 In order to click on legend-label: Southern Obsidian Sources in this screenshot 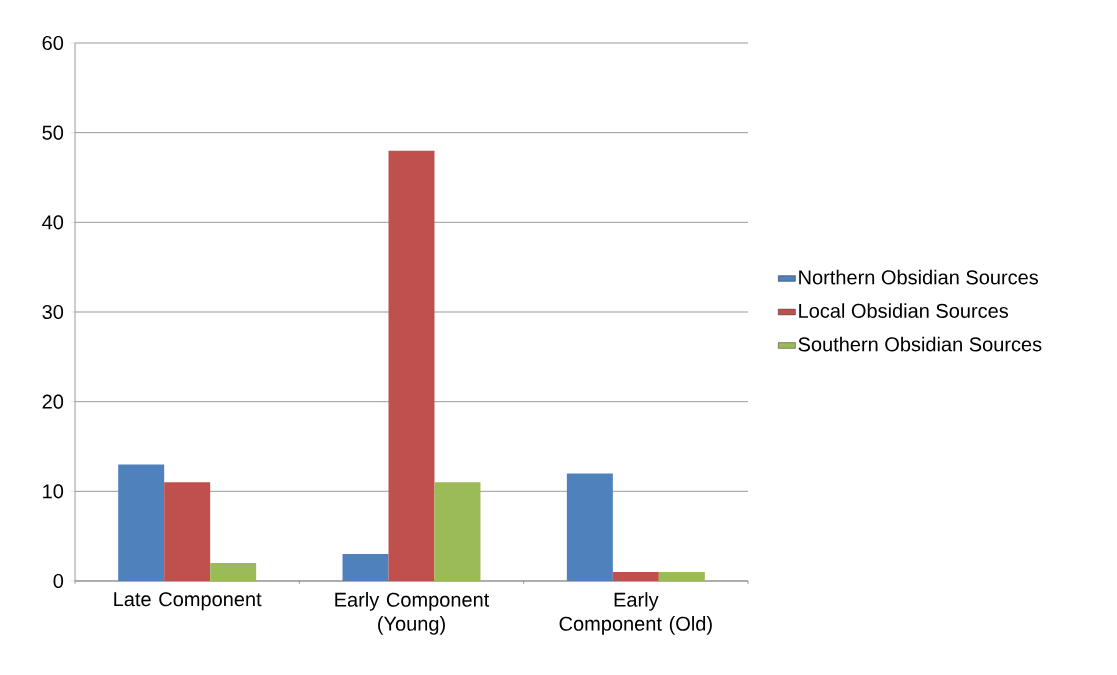, I will do `click(920, 344)`.